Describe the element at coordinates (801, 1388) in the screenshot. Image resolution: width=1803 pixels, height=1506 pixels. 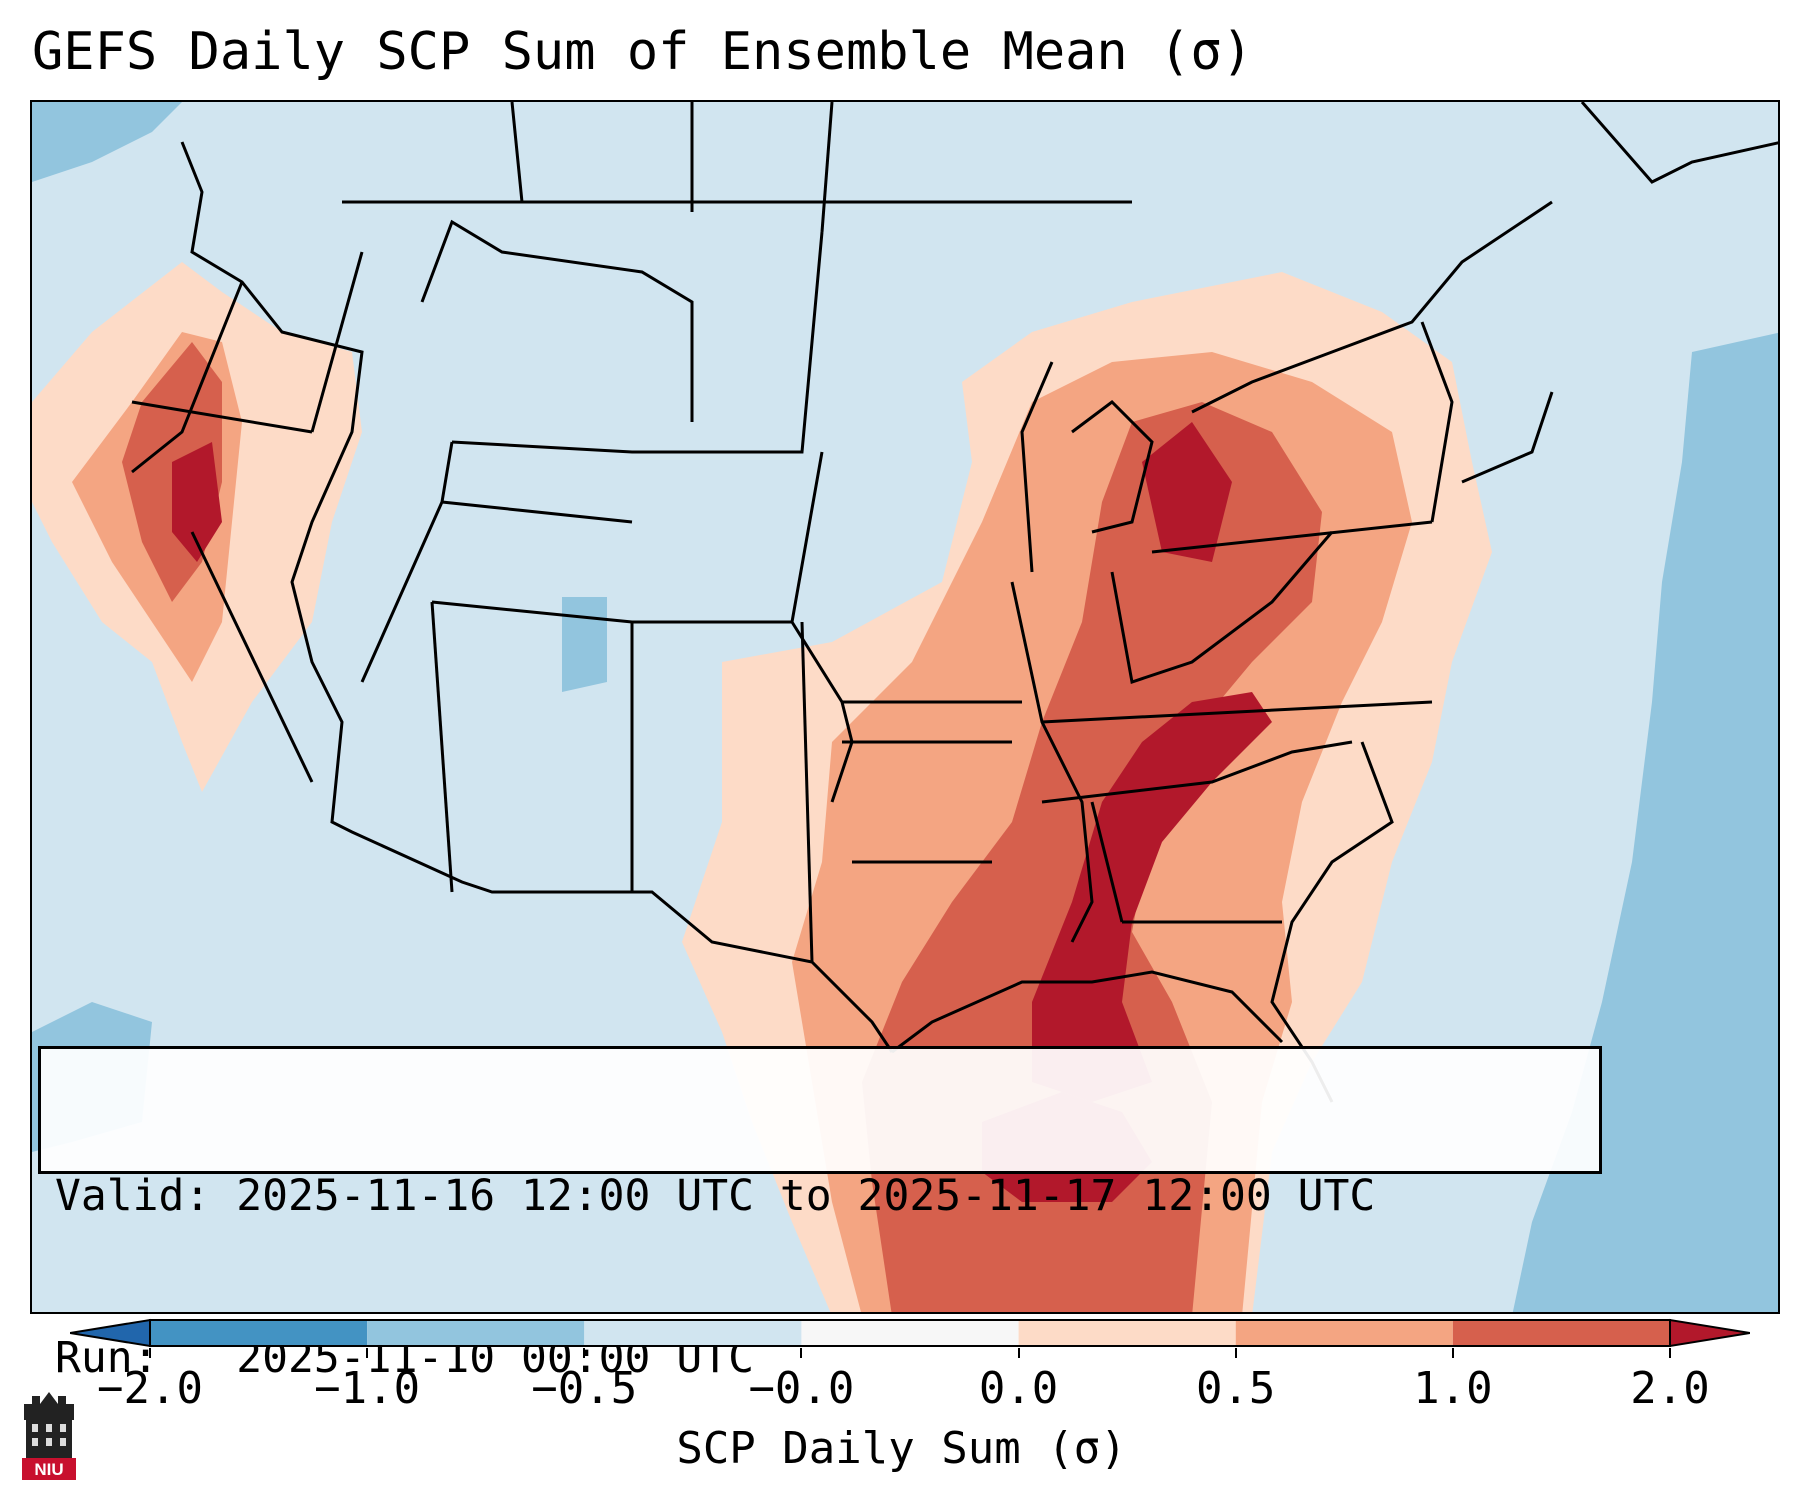
I see `colorbar-tick-label: −0.0` at that location.